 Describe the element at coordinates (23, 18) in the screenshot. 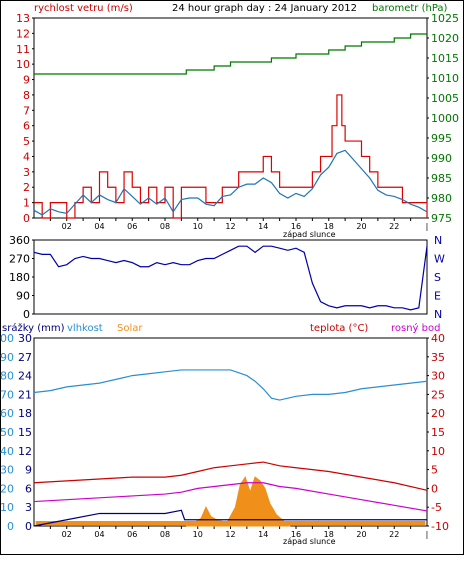

I see `wind-speed-tick: 13` at that location.